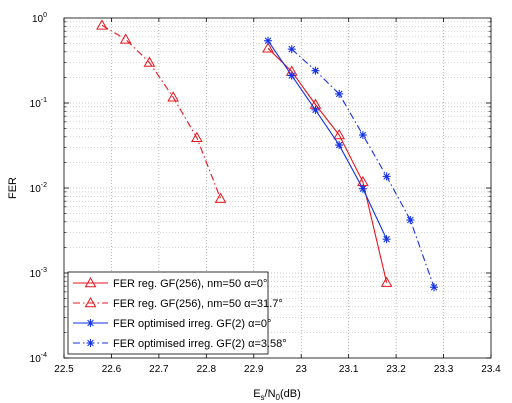 Image resolution: width=512 pixels, height=403 pixels. What do you see at coordinates (64, 369) in the screenshot?
I see `x-tick-label: 22.5` at bounding box center [64, 369].